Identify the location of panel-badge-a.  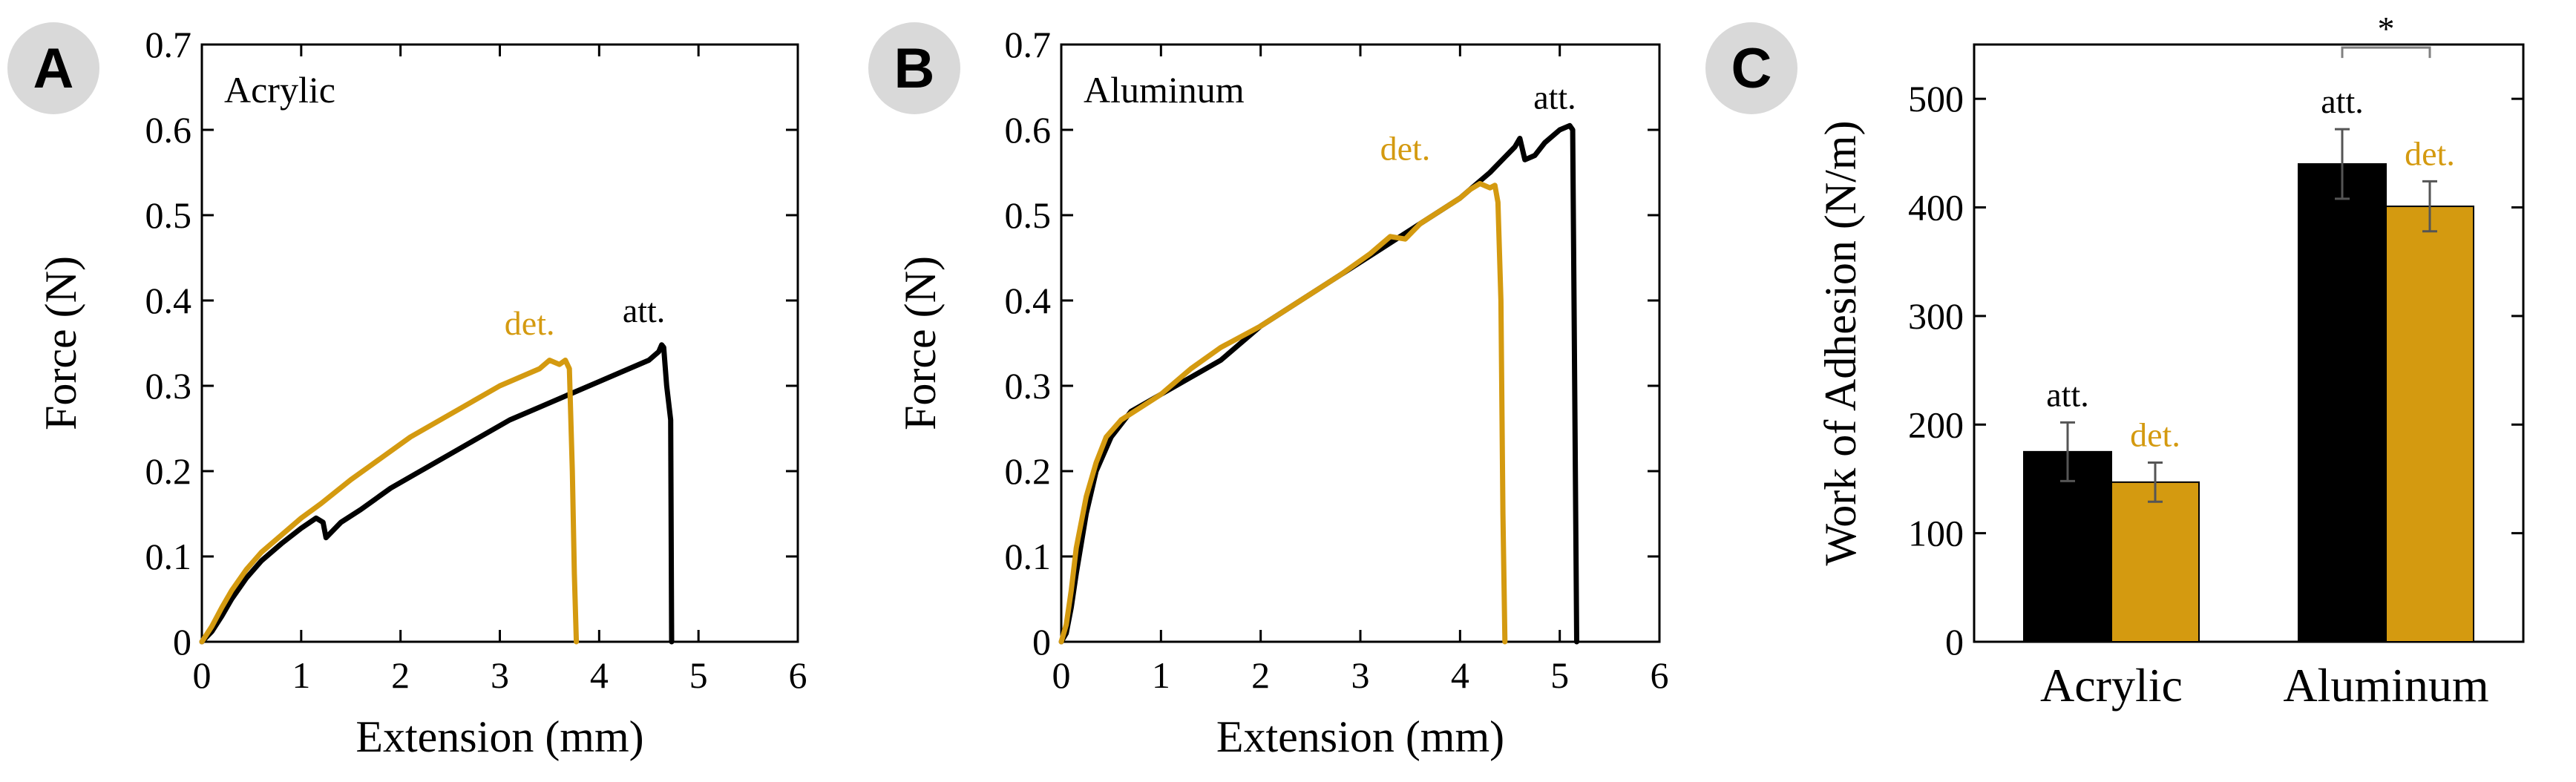
(53, 68).